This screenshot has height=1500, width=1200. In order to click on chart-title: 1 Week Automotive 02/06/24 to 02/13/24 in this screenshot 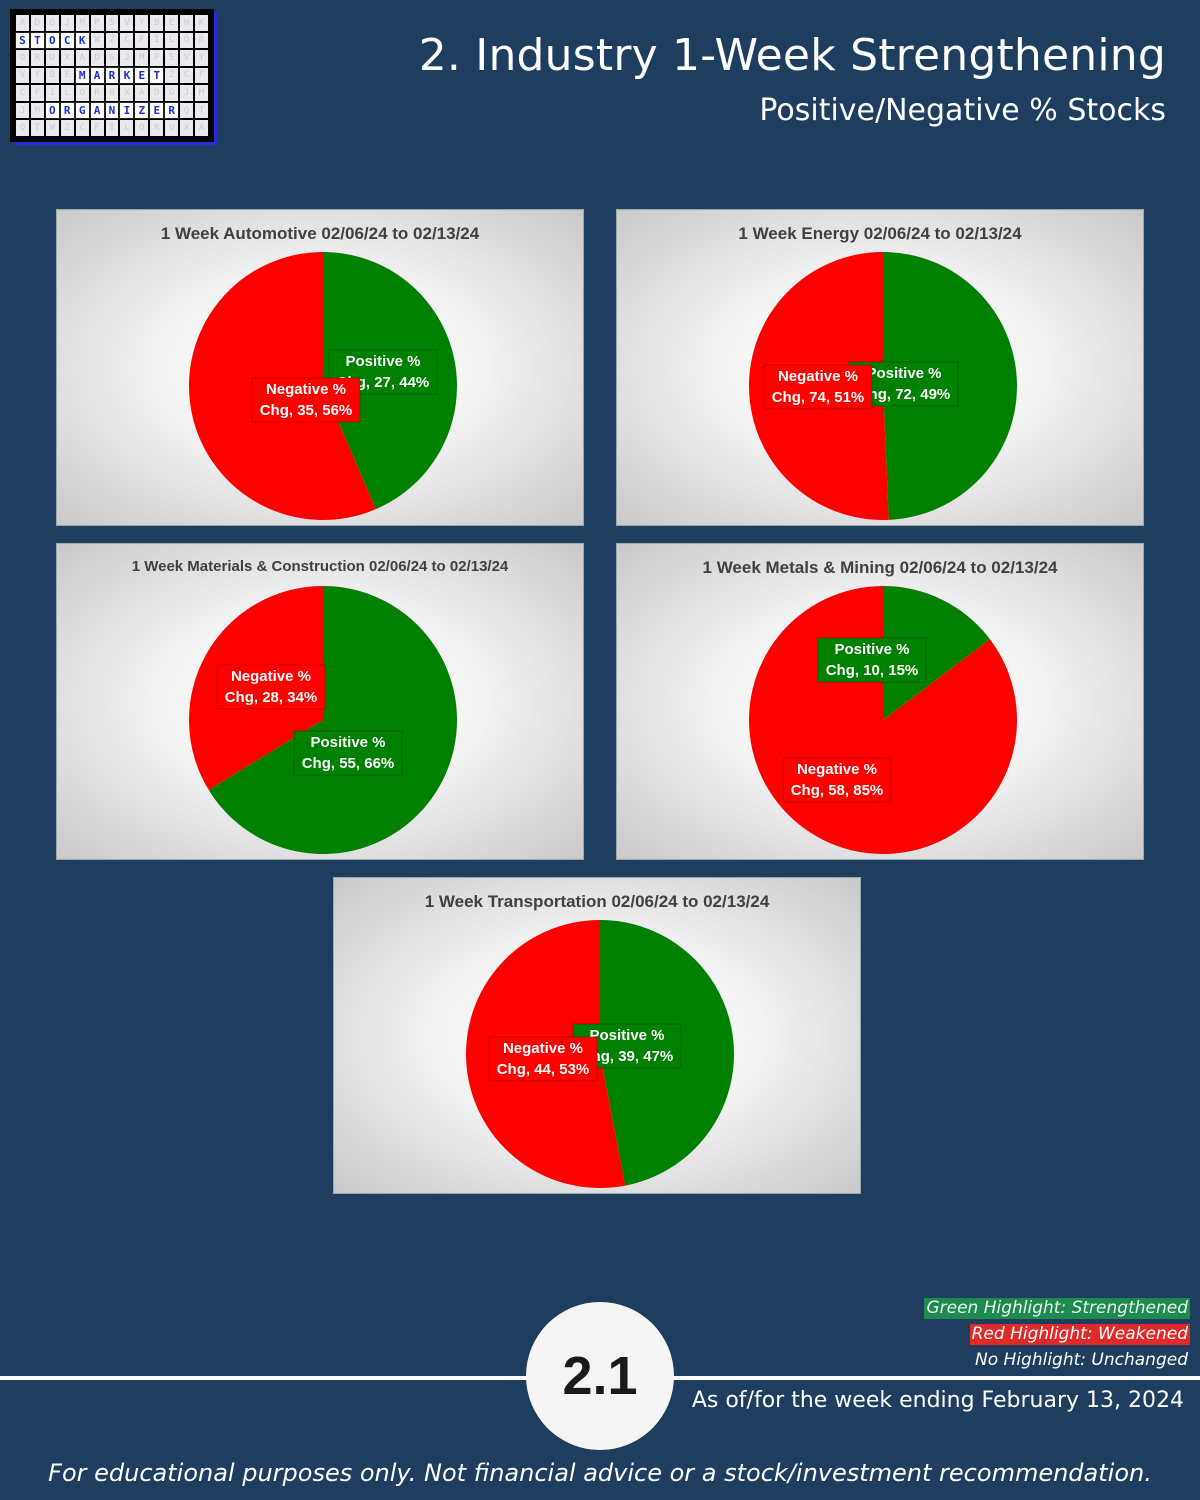, I will do `click(320, 233)`.